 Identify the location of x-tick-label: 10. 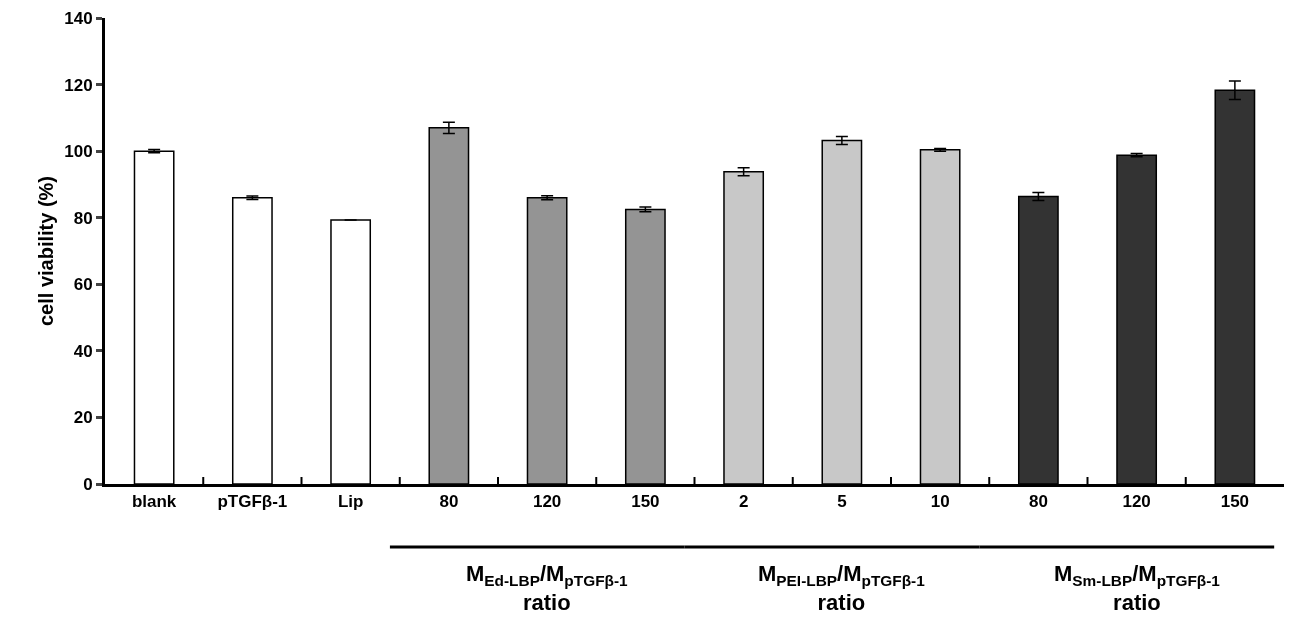
(940, 502).